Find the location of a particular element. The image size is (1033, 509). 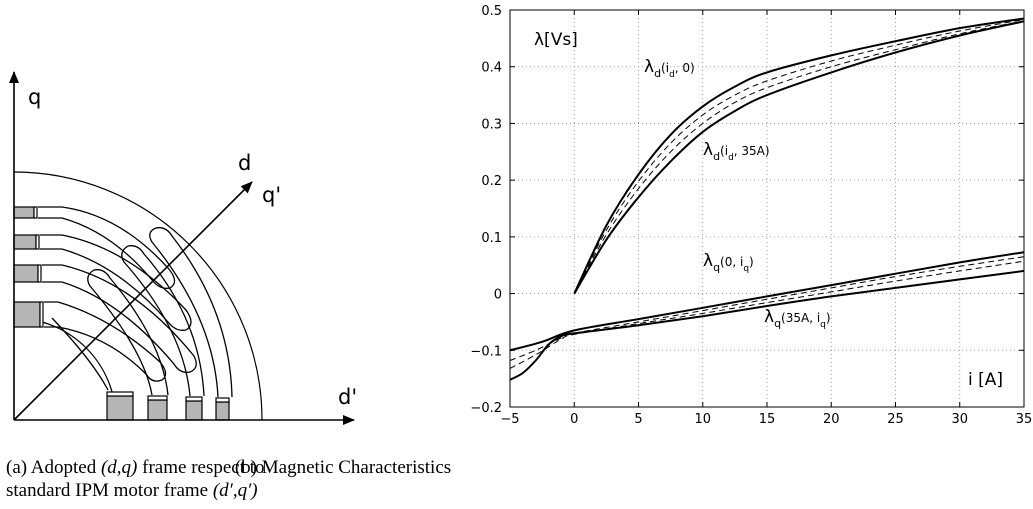

caption-a-text-1: Adopted is located at coordinates (63, 467).